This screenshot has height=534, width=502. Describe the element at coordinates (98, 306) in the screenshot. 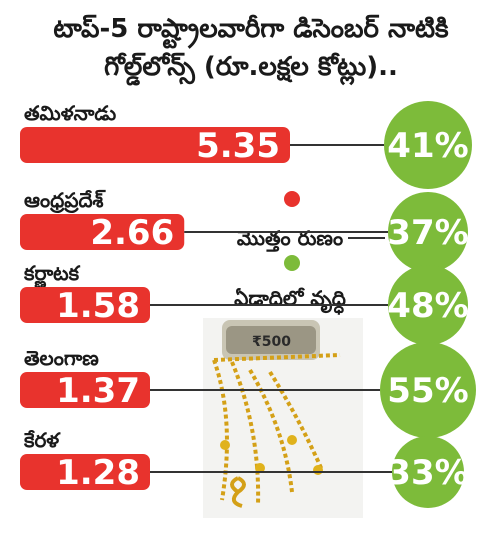

I see `debt-value-label: 1.58` at that location.